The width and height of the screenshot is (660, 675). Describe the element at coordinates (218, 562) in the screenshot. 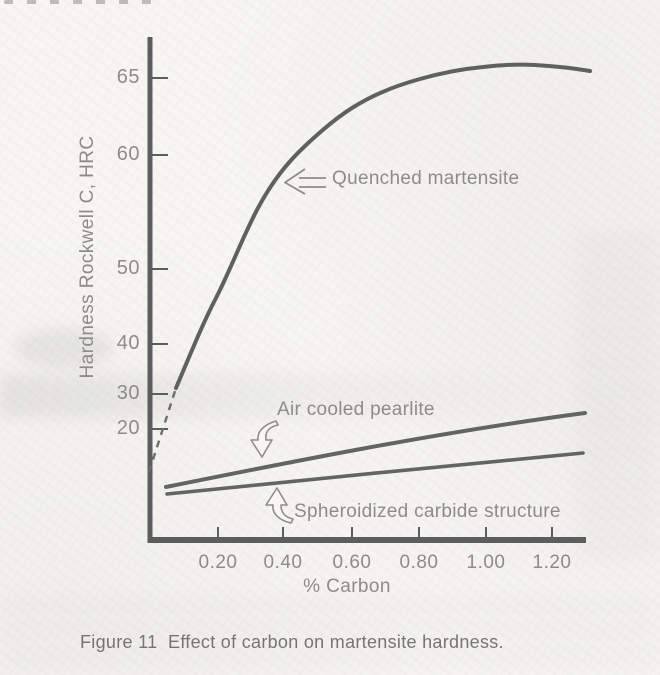

I see `x-tick-label: 0.20` at that location.